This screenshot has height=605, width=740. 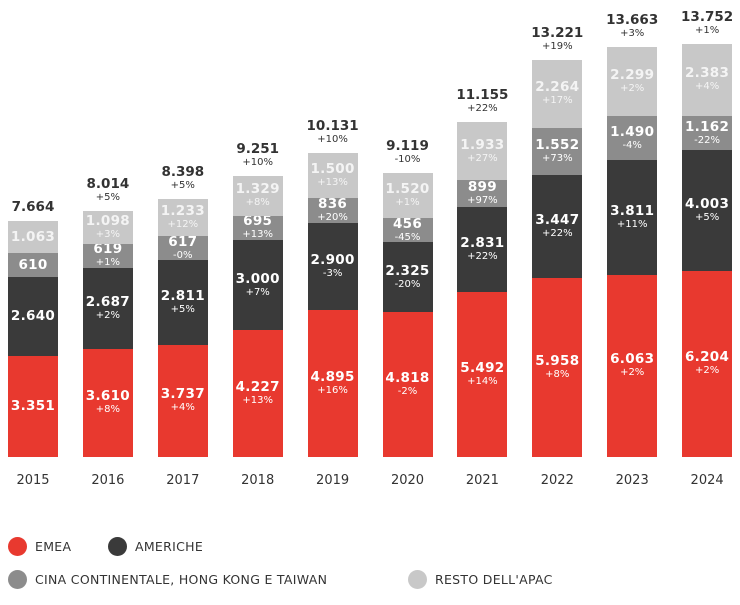 I want to click on bar-segment-resto-dell-apac-2021: 1.933 +27%, so click(x=482, y=151).